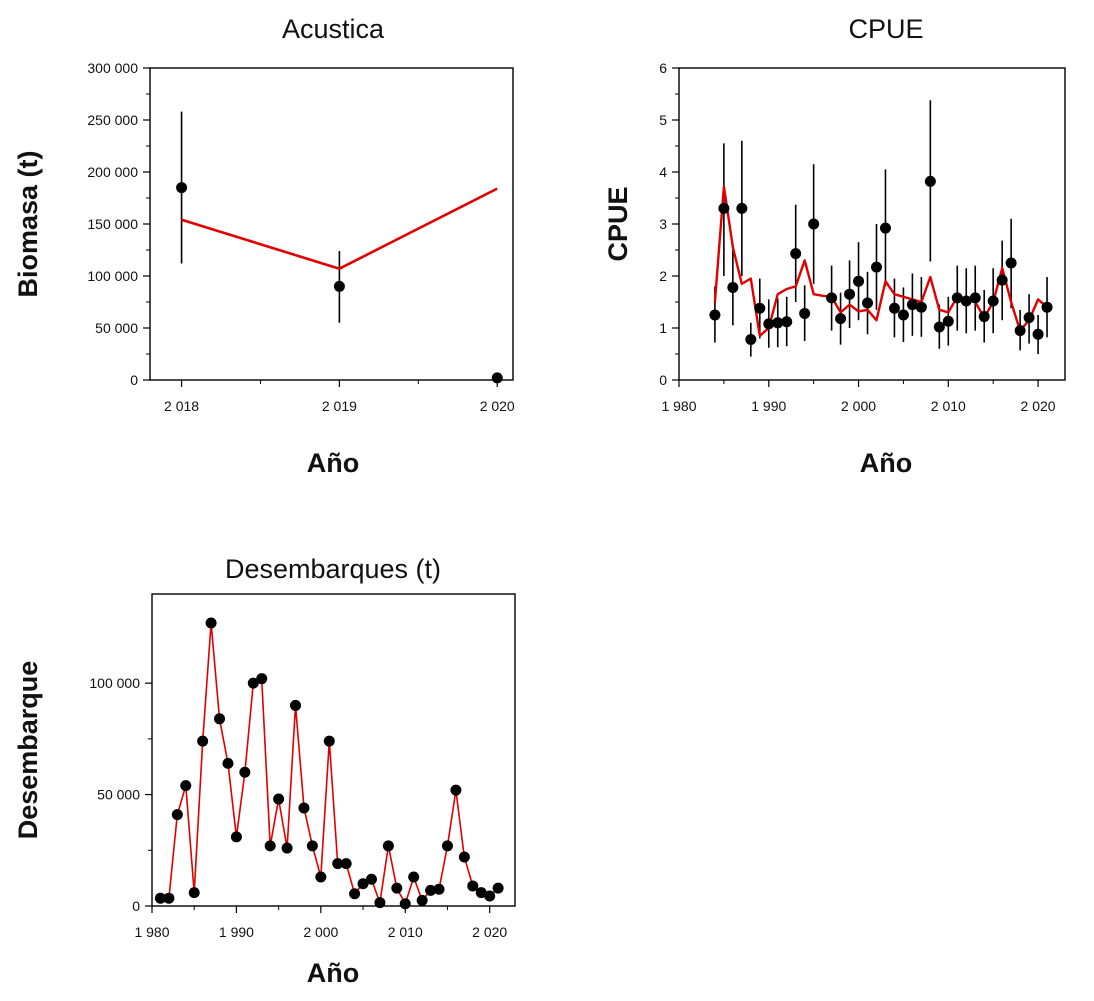  I want to click on desembarques-xtick-label: 2 000, so click(320, 932).